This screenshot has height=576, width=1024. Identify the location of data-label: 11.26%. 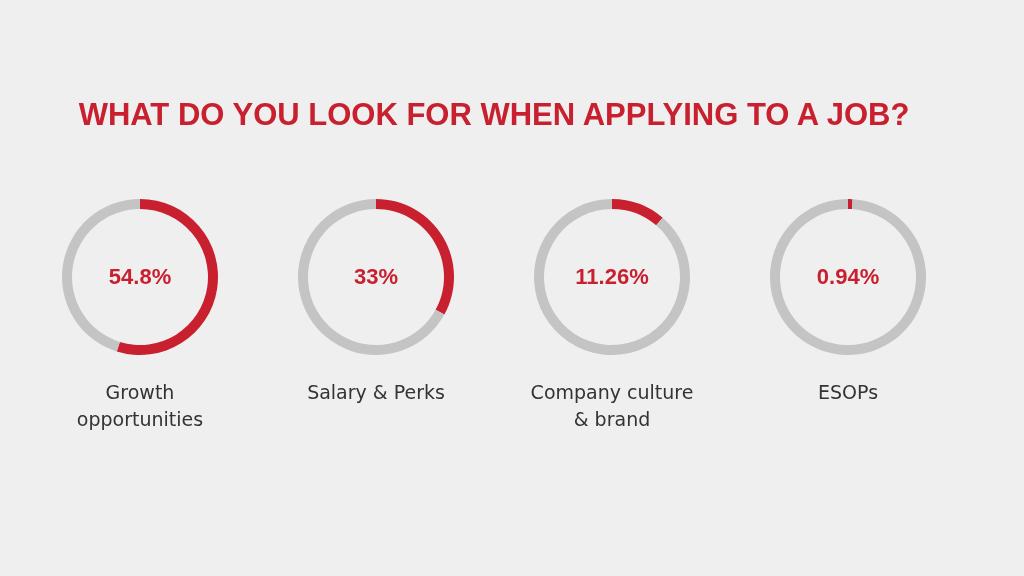
(612, 276).